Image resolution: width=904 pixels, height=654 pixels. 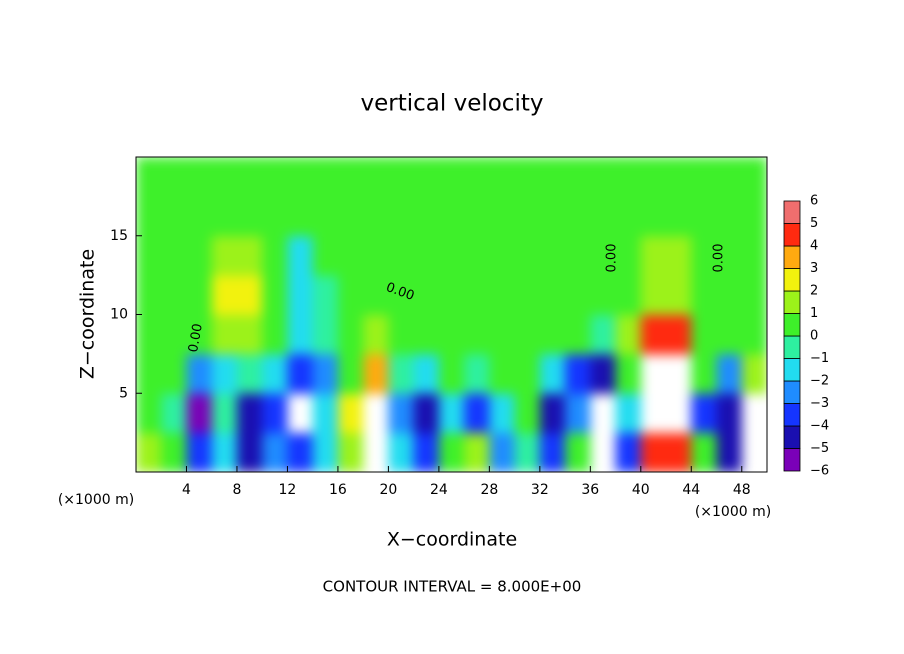 I want to click on x-tick-label: 24, so click(x=439, y=490).